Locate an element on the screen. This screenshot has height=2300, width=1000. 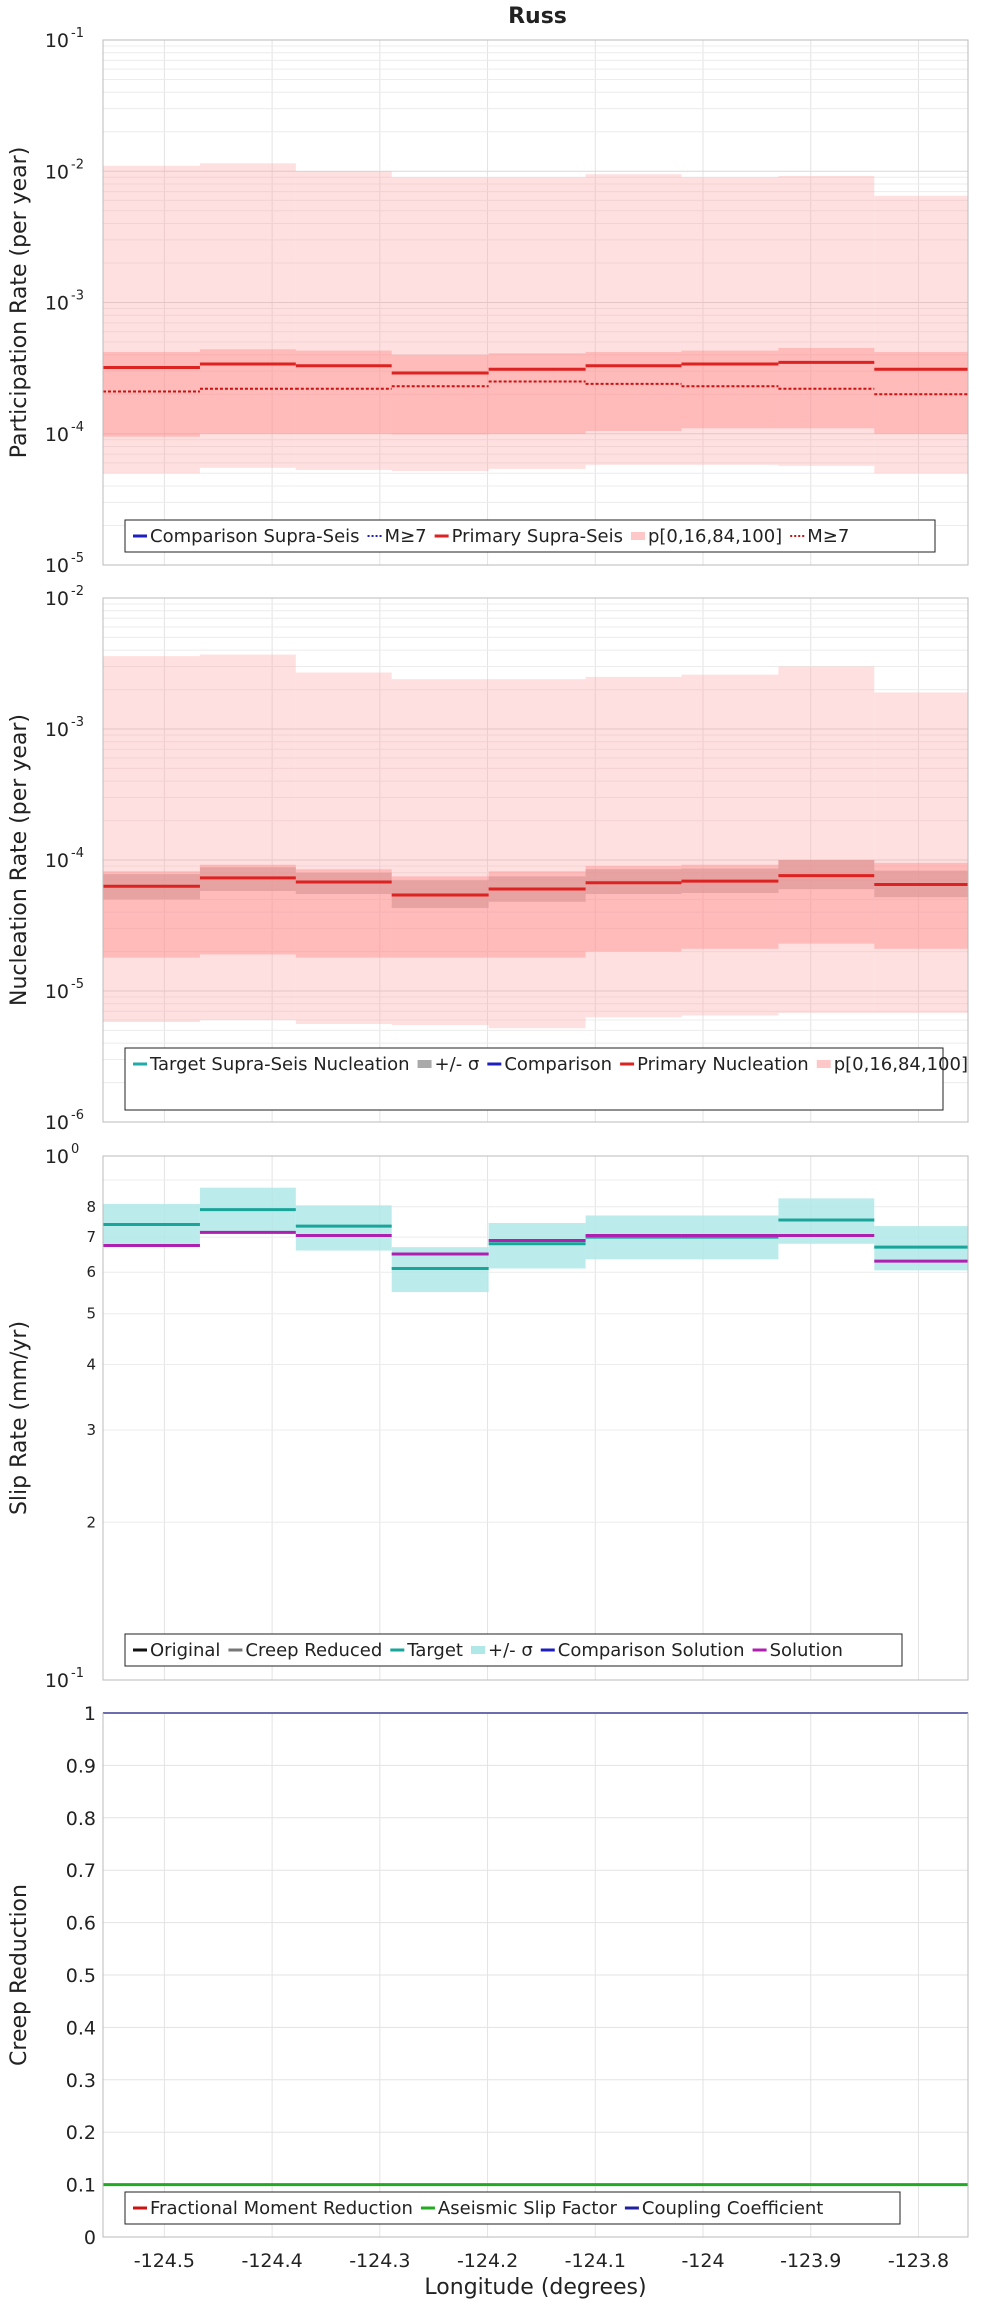
legend-entry: Coupling Coefficient is located at coordinates (732, 2208).